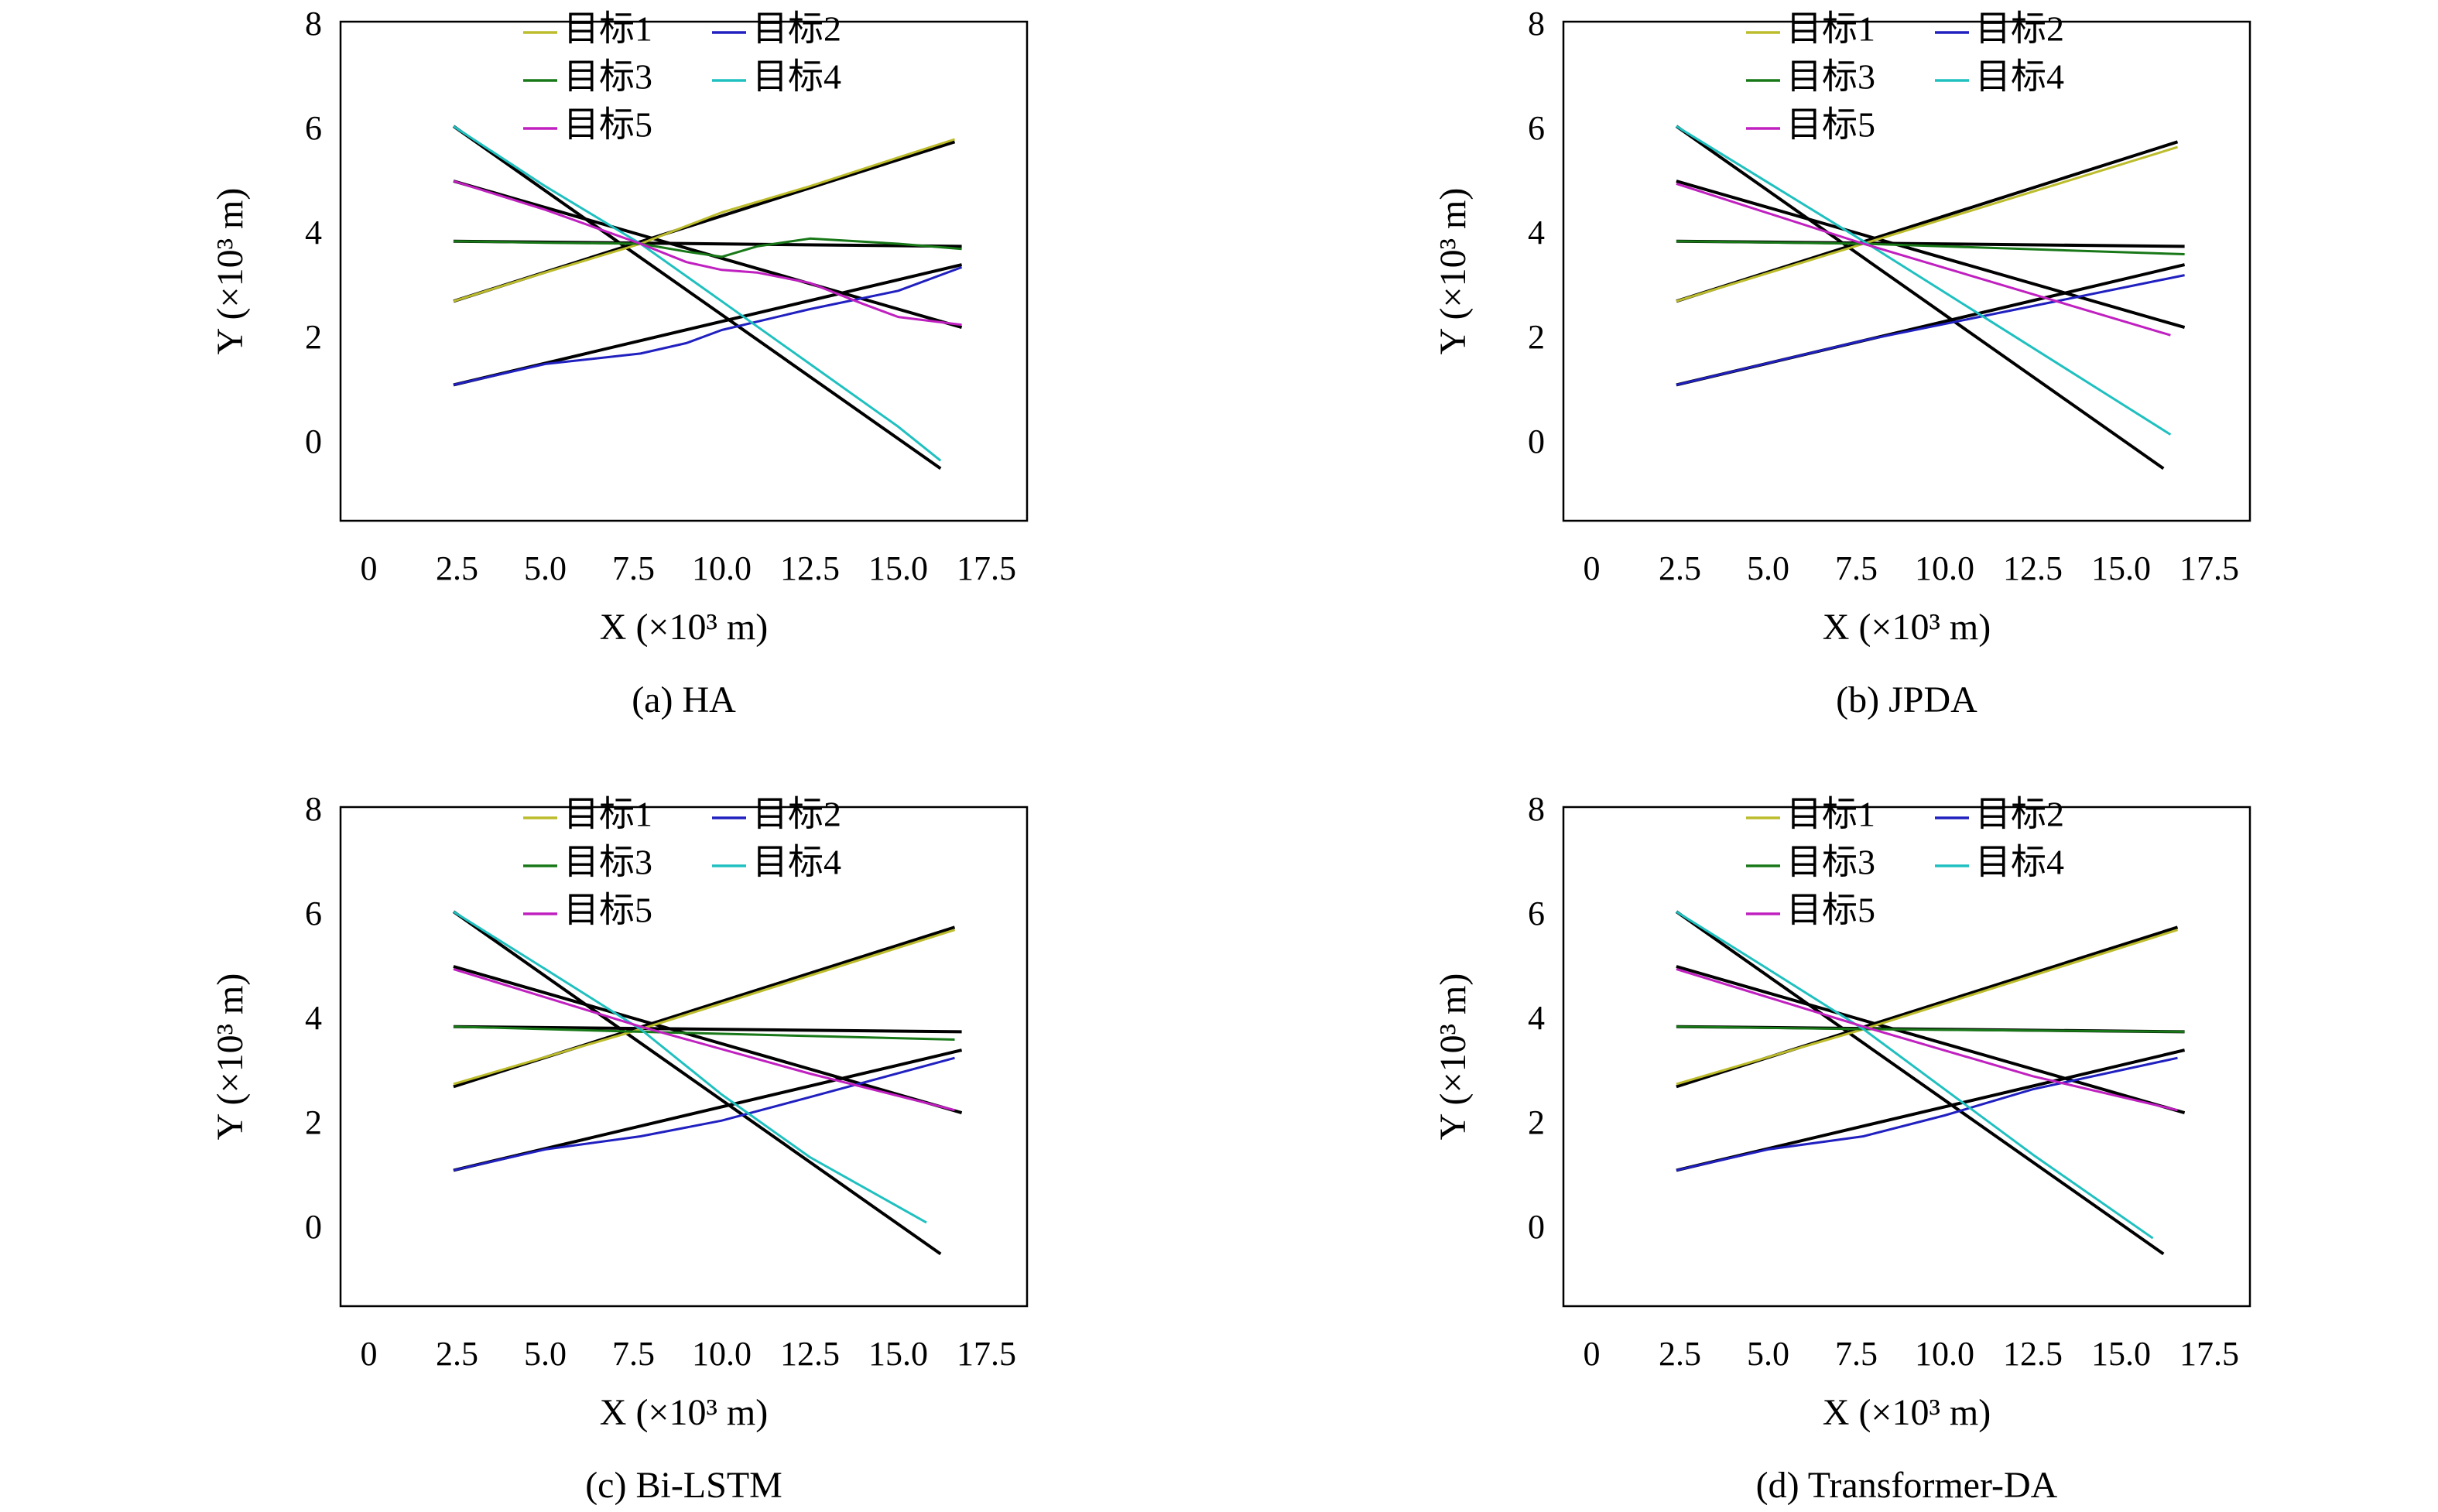 The width and height of the screenshot is (2438, 1512). I want to click on caption: (b) JPDA, so click(1906, 699).